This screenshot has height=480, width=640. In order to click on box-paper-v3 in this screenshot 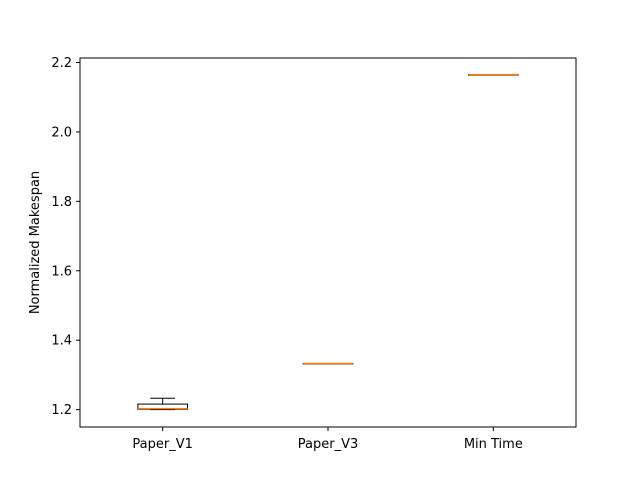, I will do `click(328, 363)`.